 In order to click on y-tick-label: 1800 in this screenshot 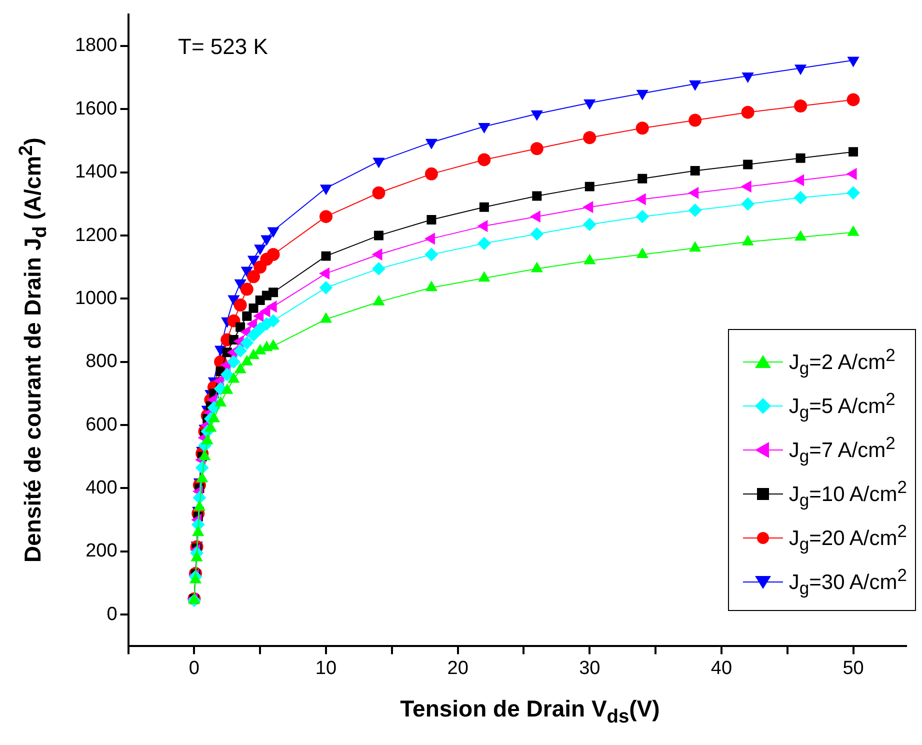, I will do `click(96, 45)`.